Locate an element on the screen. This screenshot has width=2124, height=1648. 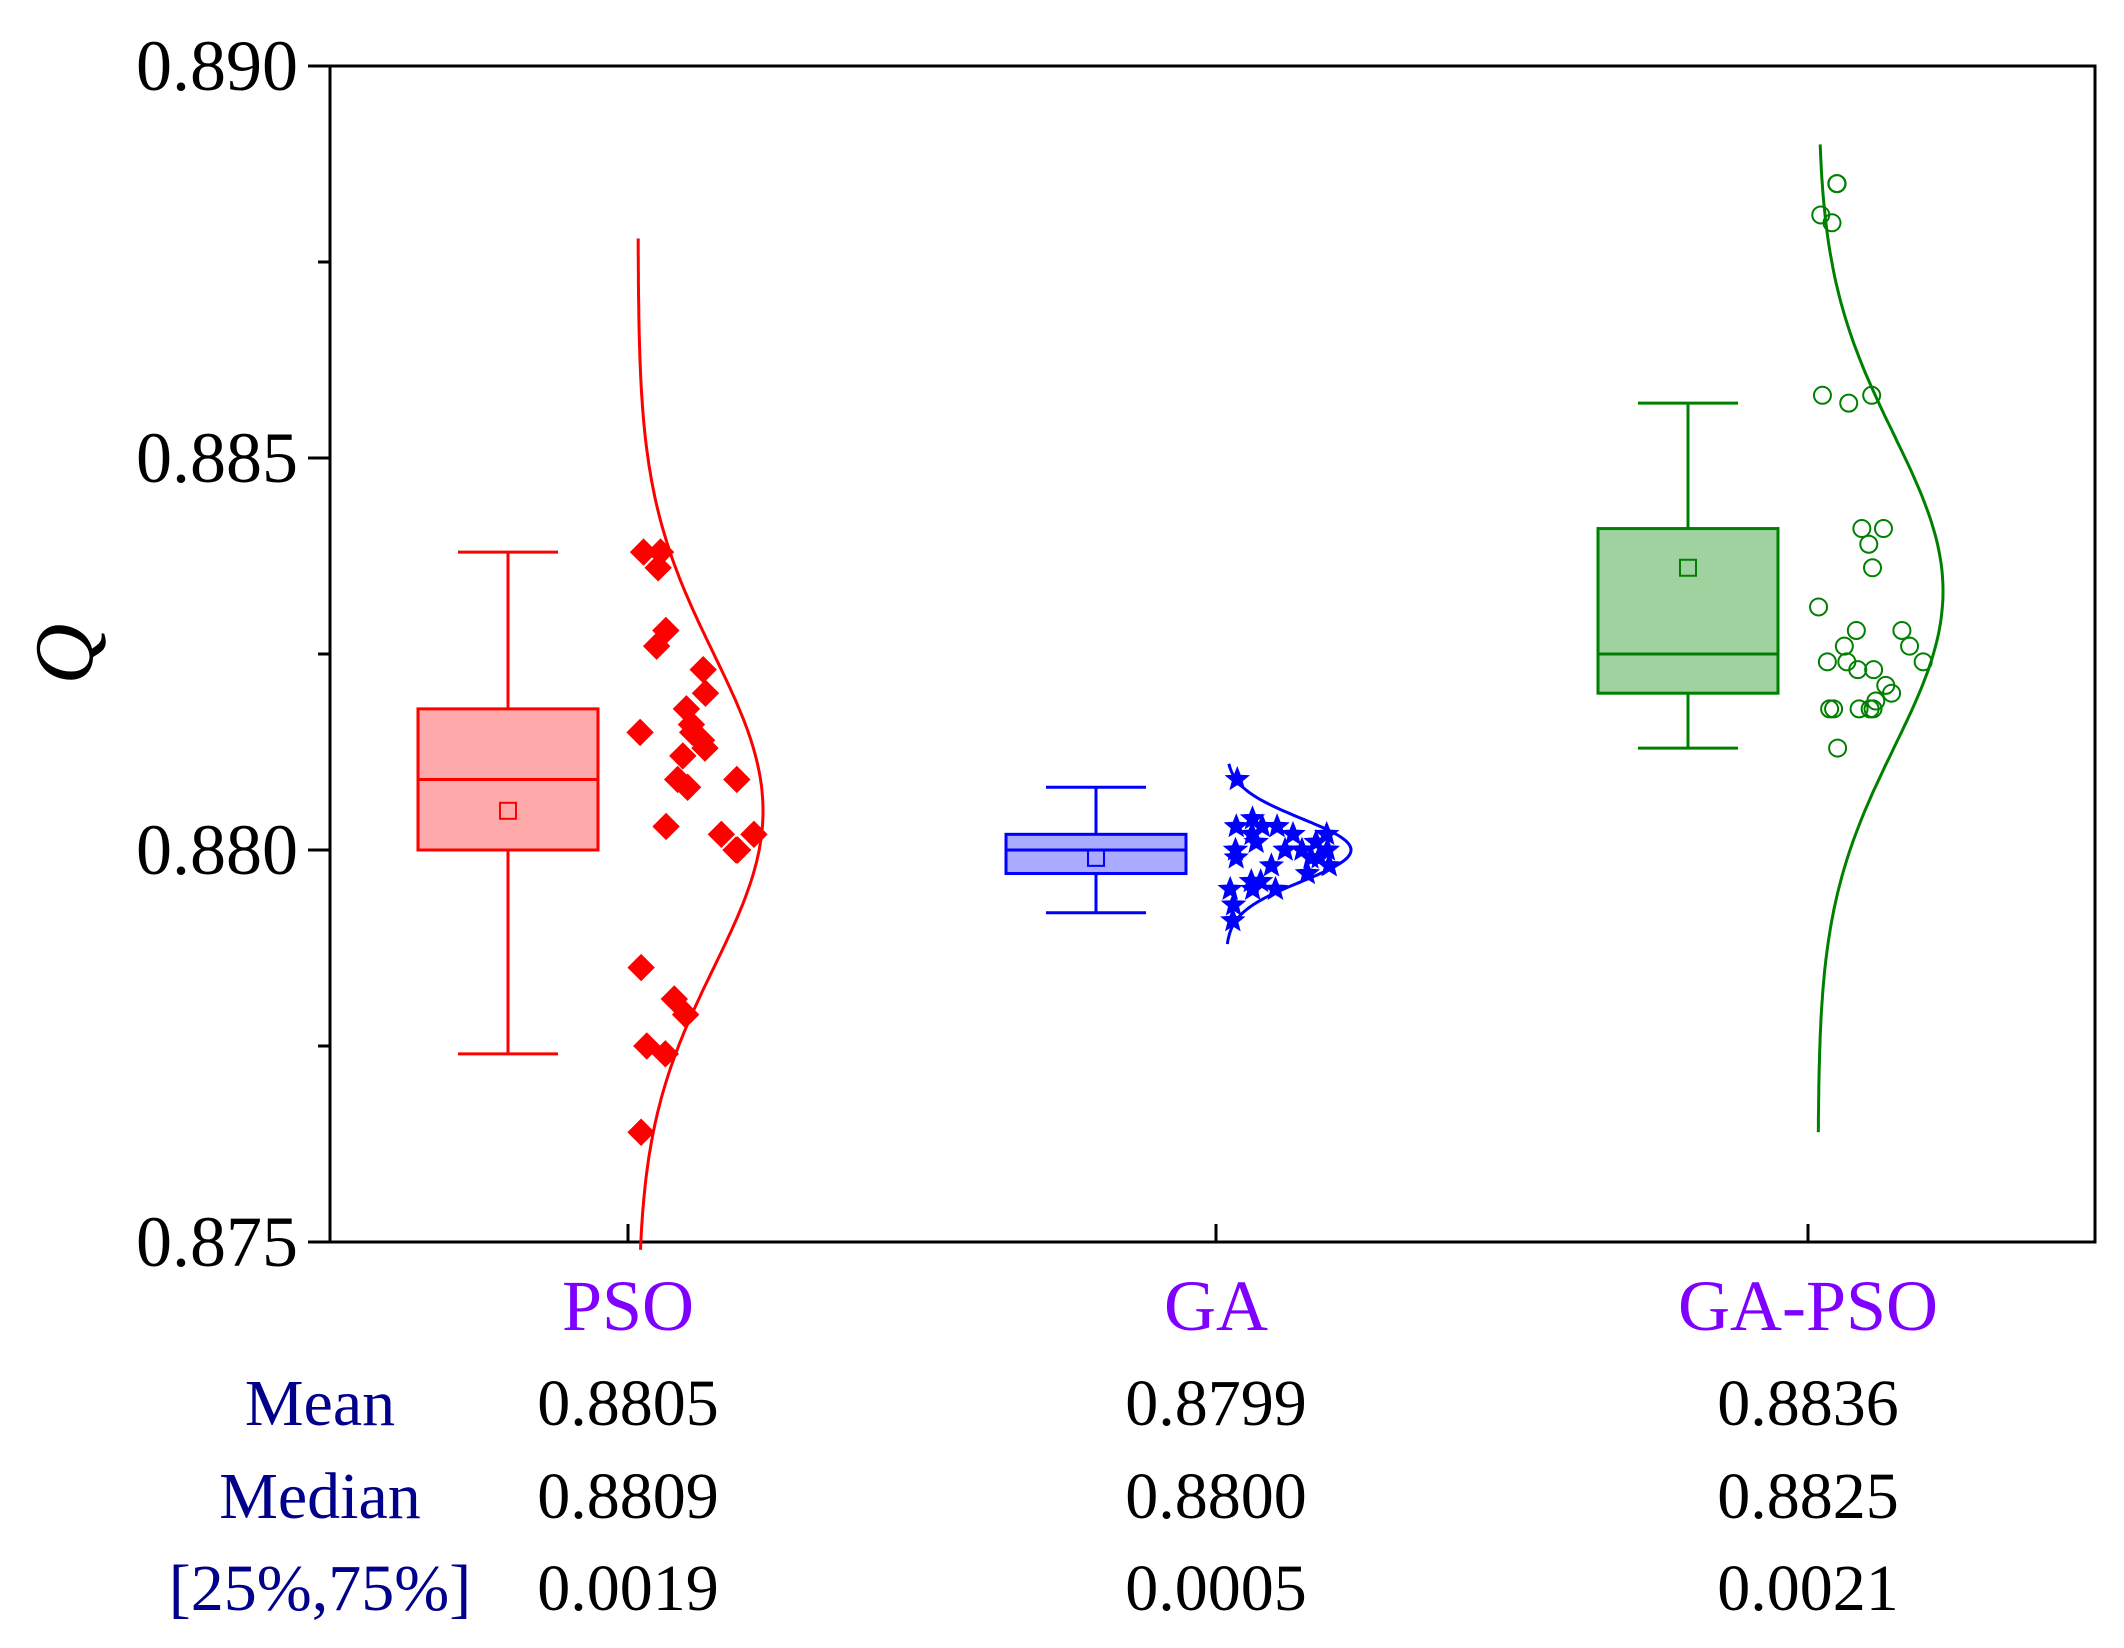
y-tick-label: 0.875 is located at coordinates (217, 1242).